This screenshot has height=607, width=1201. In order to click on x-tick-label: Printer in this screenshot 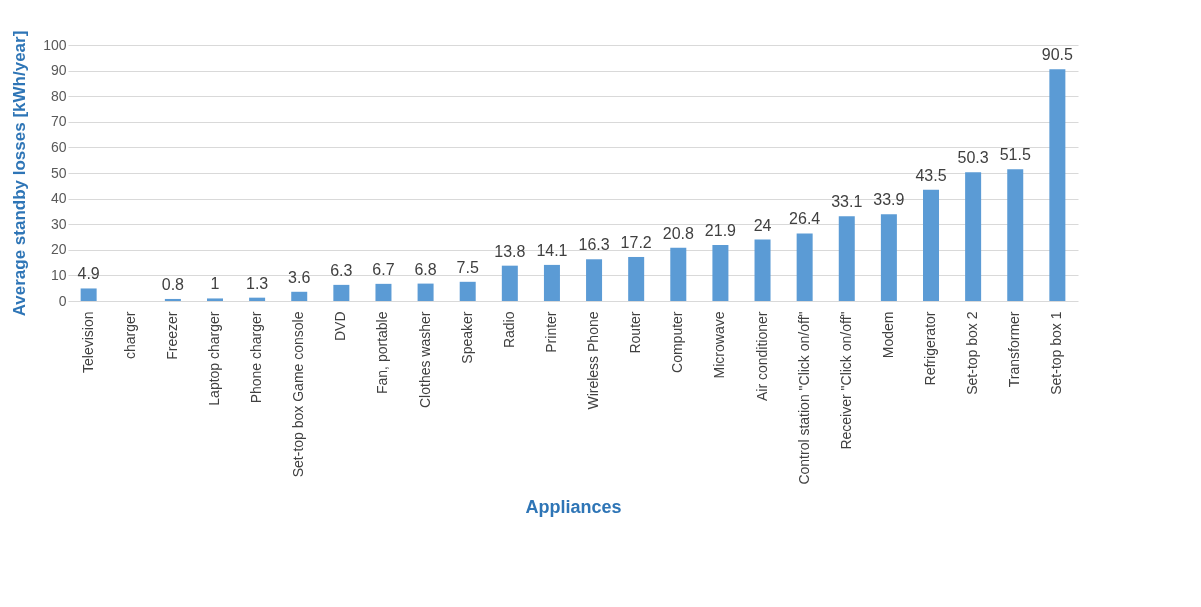, I will do `click(550, 332)`.